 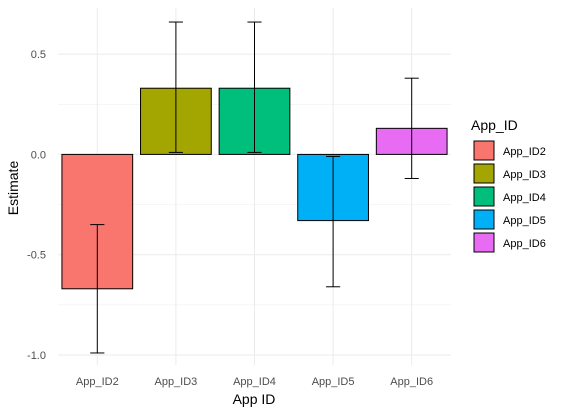 I want to click on x-tick-label: App_ID5, so click(x=333, y=382).